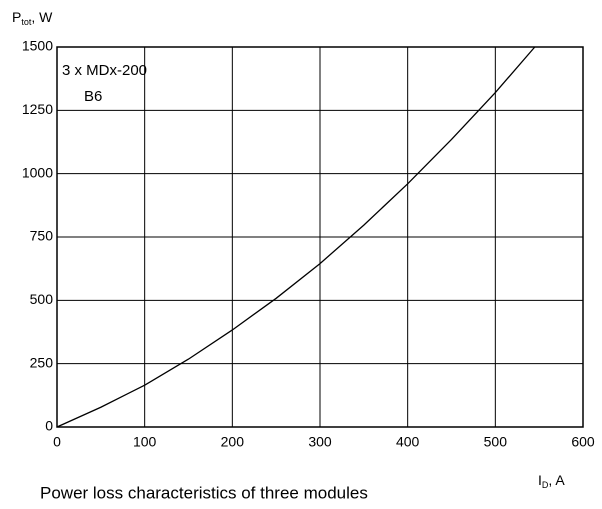  I want to click on y-label-sub: tot, so click(26, 22).